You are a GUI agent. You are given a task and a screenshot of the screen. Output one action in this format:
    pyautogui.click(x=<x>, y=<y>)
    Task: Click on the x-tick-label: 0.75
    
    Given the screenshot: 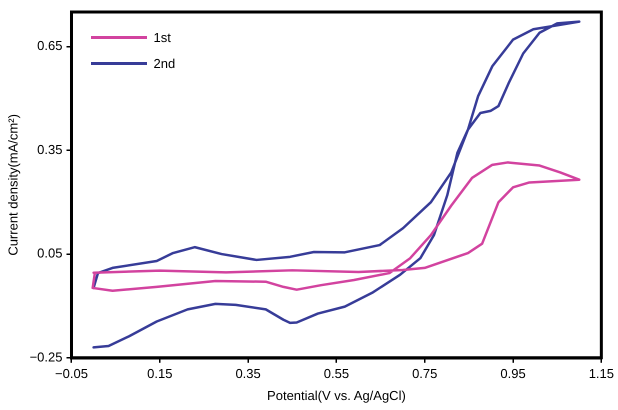 What is the action you would take?
    pyautogui.click(x=425, y=374)
    